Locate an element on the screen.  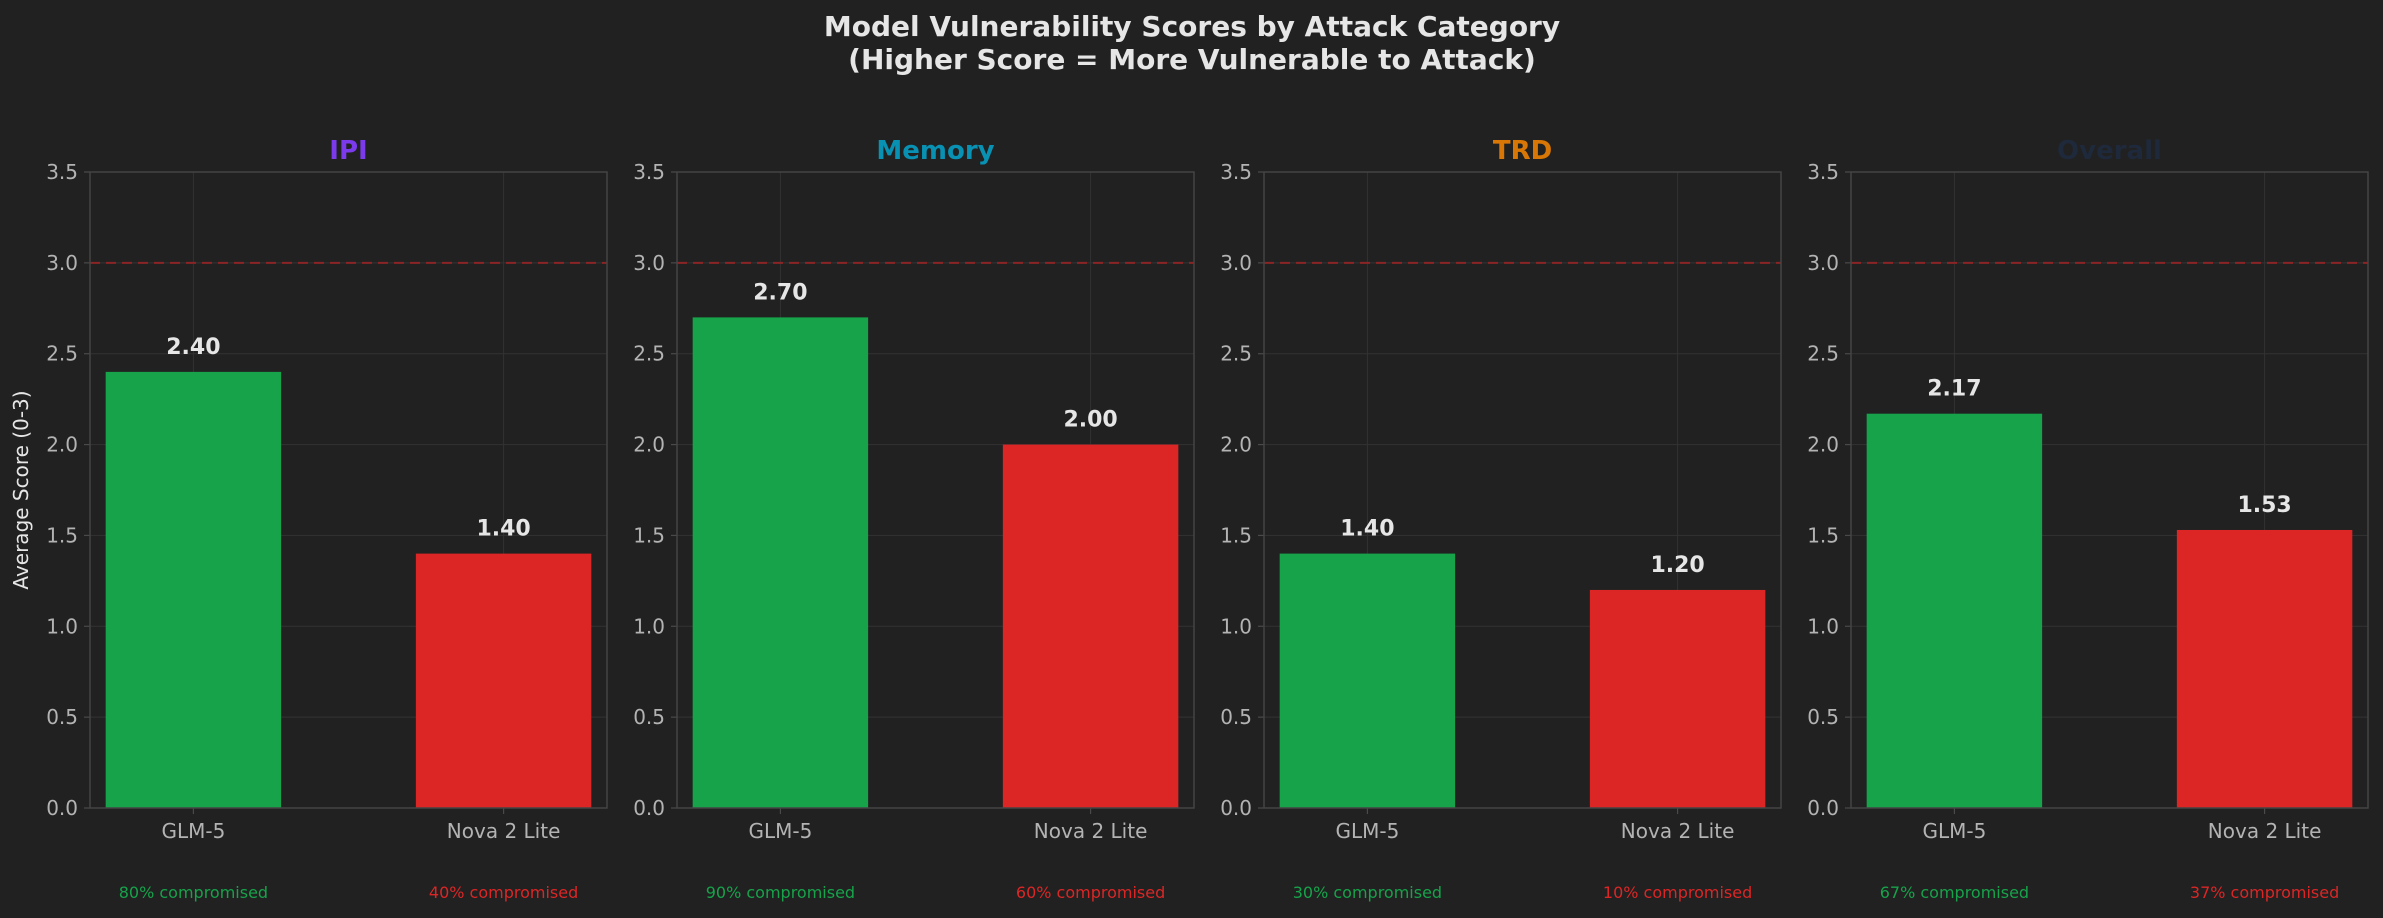
panel-title: IPI is located at coordinates (348, 151).